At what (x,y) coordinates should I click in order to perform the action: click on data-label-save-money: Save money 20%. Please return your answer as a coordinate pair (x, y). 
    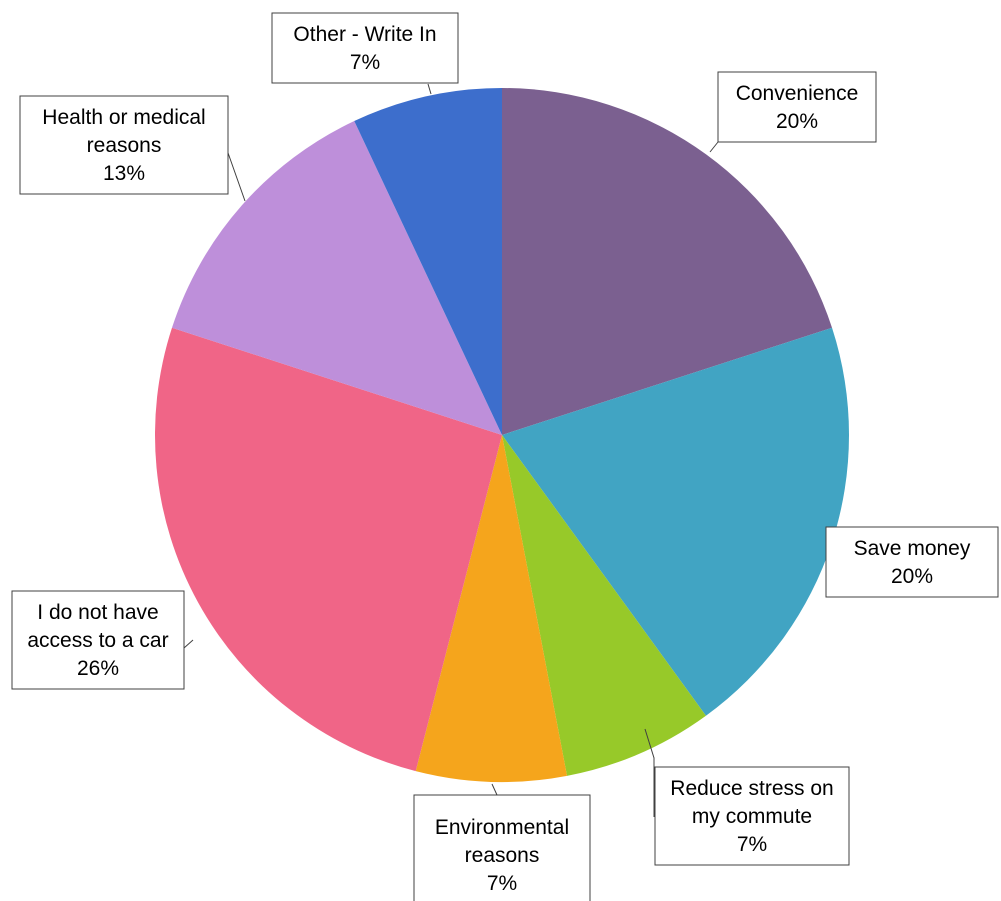
    Looking at the image, I should click on (912, 562).